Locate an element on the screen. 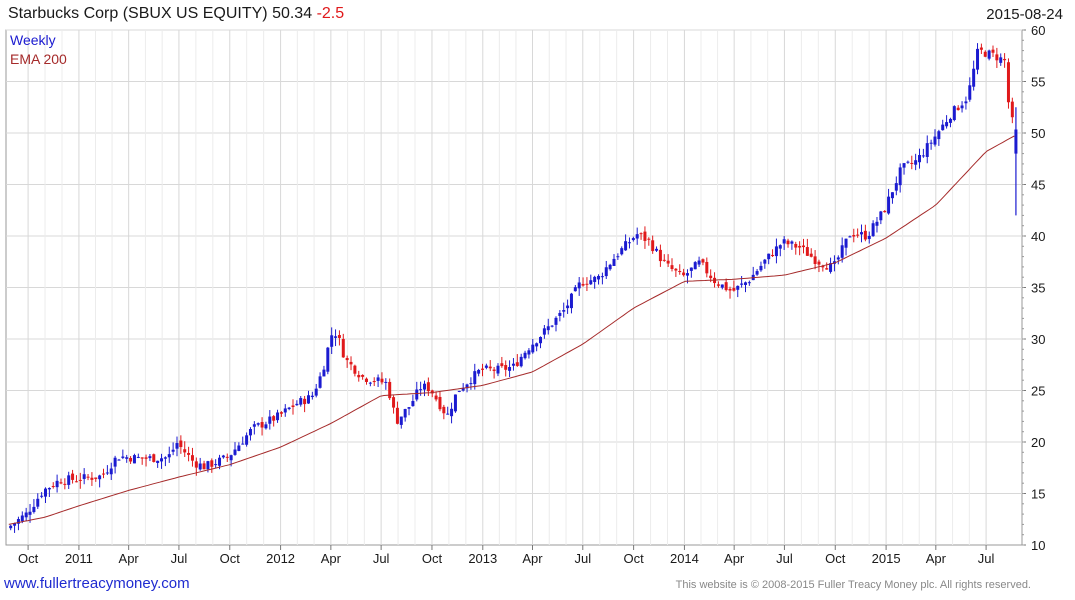 This screenshot has height=600, width=1075. y-tick-label: 50 is located at coordinates (1038, 133).